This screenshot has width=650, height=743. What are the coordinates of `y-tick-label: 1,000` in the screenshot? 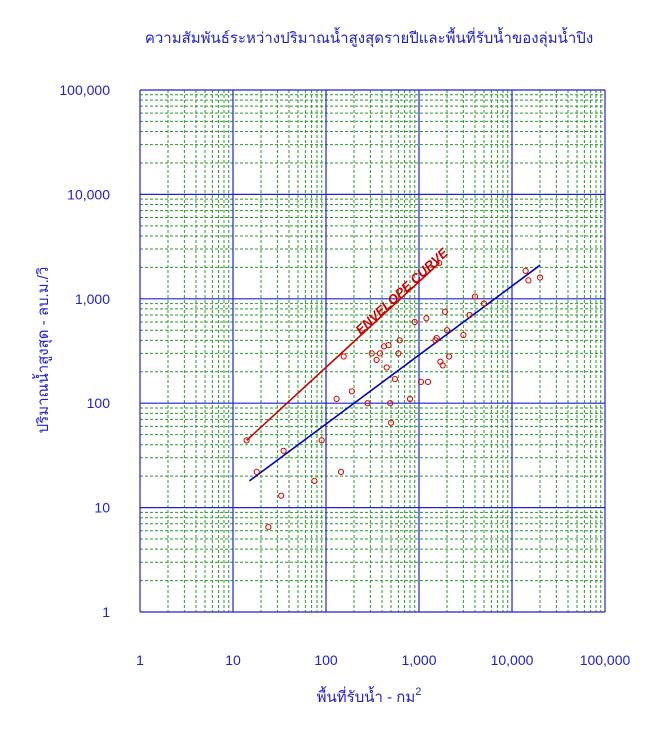 It's located at (92, 299).